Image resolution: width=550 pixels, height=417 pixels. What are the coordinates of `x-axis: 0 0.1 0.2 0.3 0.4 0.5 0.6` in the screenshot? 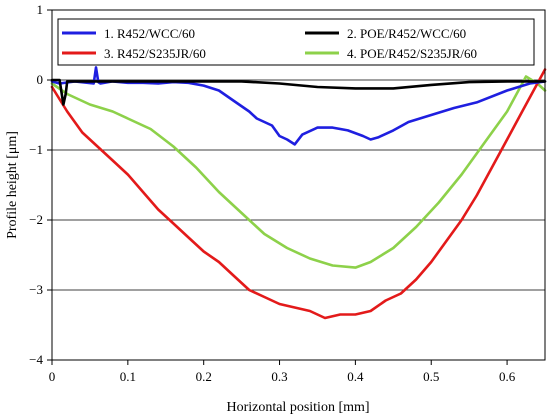 It's located at (282, 372).